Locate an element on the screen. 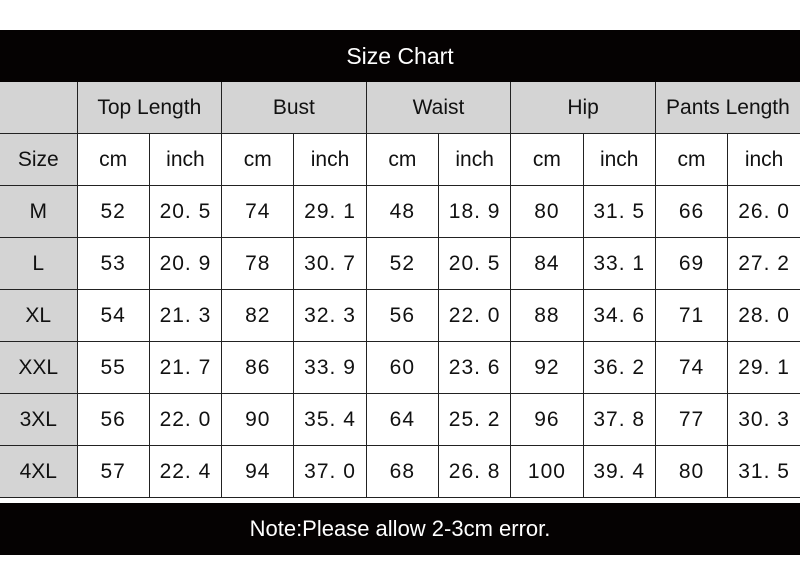 This screenshot has height=584, width=800. value-cell: 30. 3 is located at coordinates (763, 419).